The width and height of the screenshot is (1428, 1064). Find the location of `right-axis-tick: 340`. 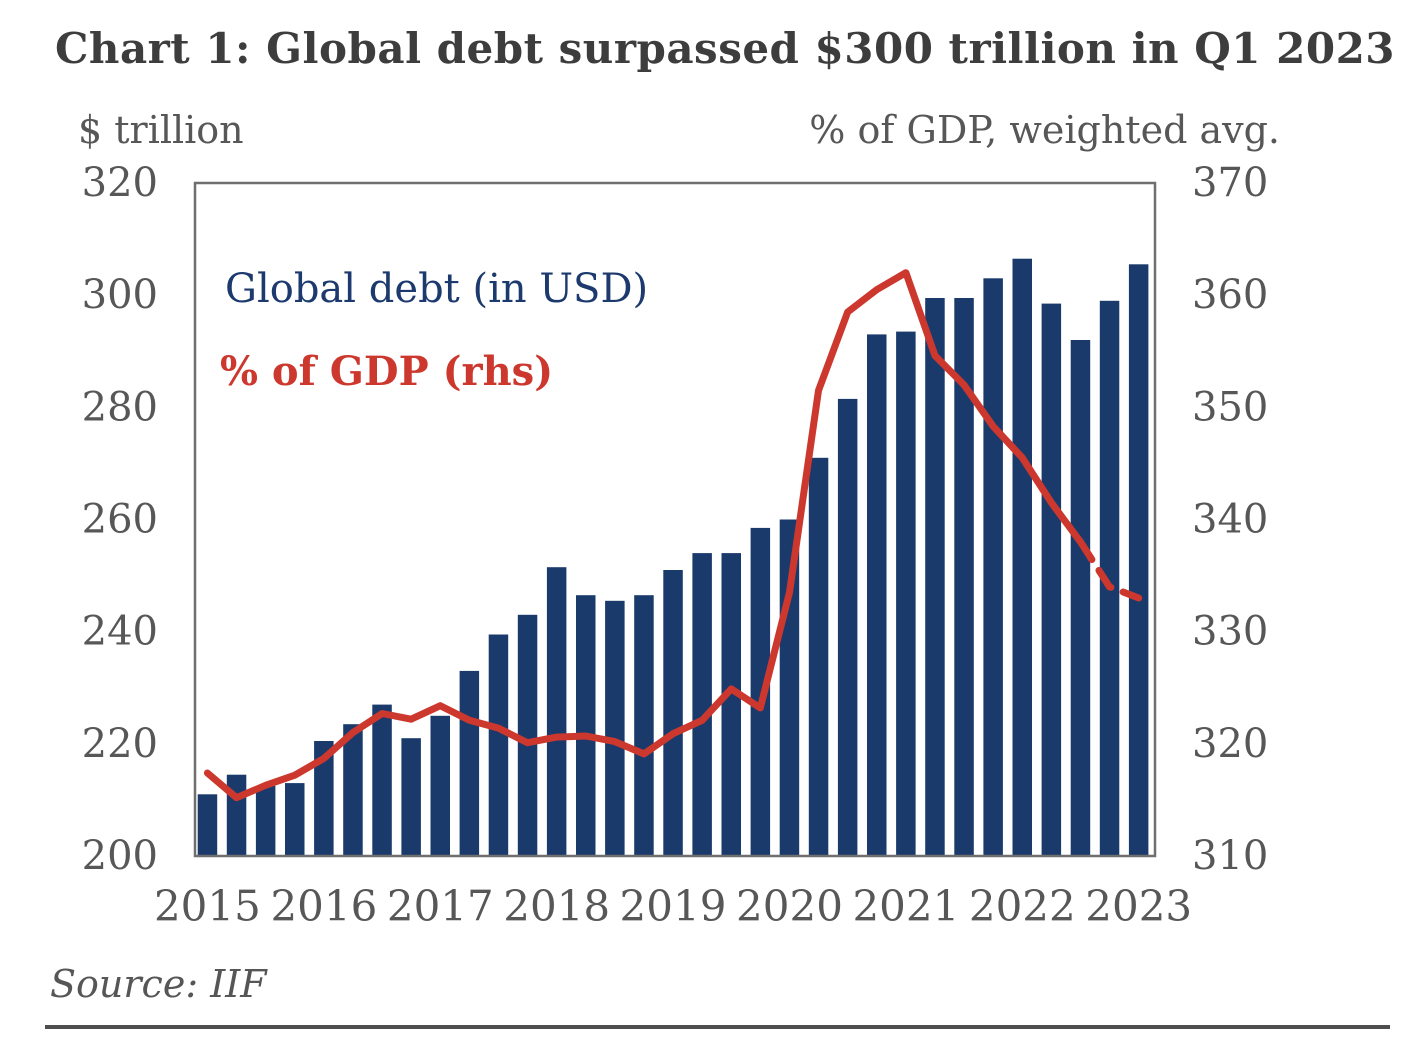

right-axis-tick: 340 is located at coordinates (1230, 520).